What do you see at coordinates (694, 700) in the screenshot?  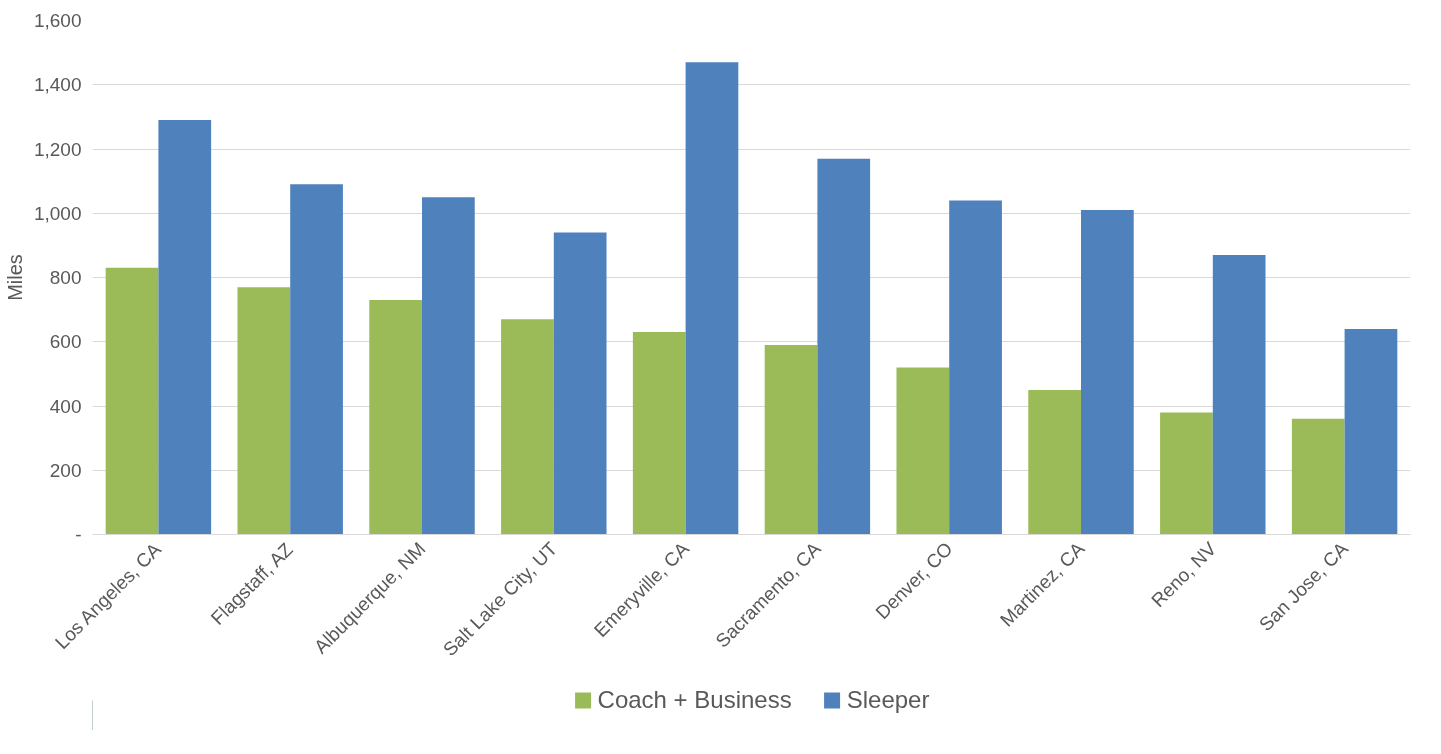 I see `legend-label: Coach + Business` at bounding box center [694, 700].